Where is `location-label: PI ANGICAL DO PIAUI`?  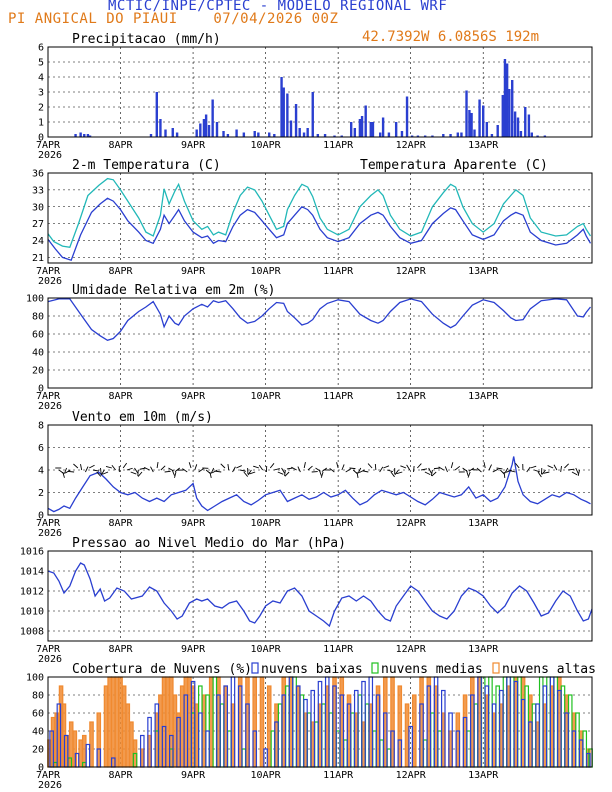 location-label: PI ANGICAL DO PIAUI is located at coordinates (93, 19).